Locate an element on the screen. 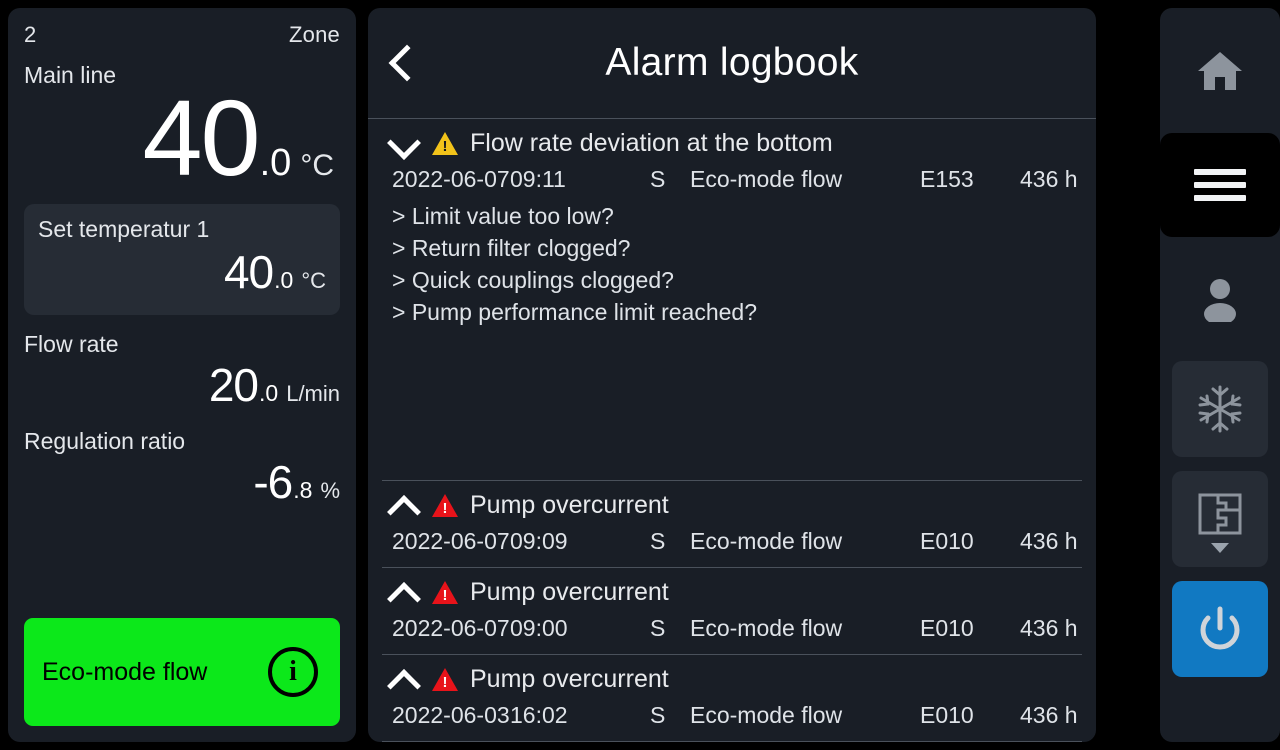 The image size is (1280, 750). main-temperature-decimal: .0 is located at coordinates (275, 163).